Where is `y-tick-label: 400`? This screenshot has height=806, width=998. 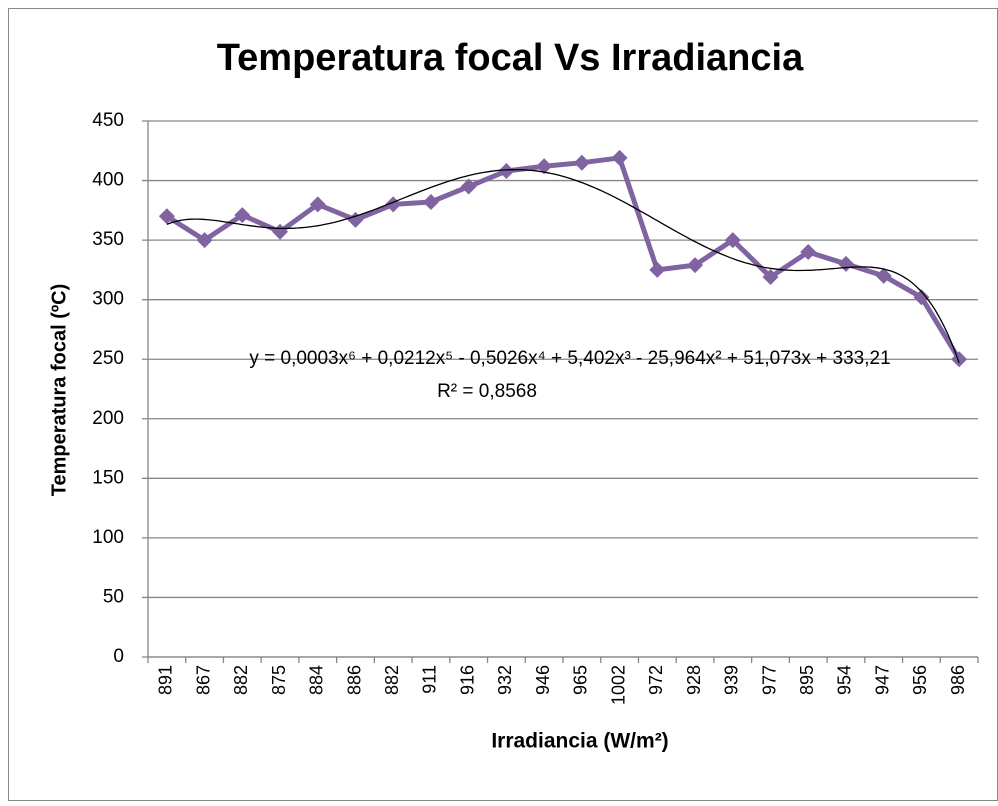 y-tick-label: 400 is located at coordinates (108, 180).